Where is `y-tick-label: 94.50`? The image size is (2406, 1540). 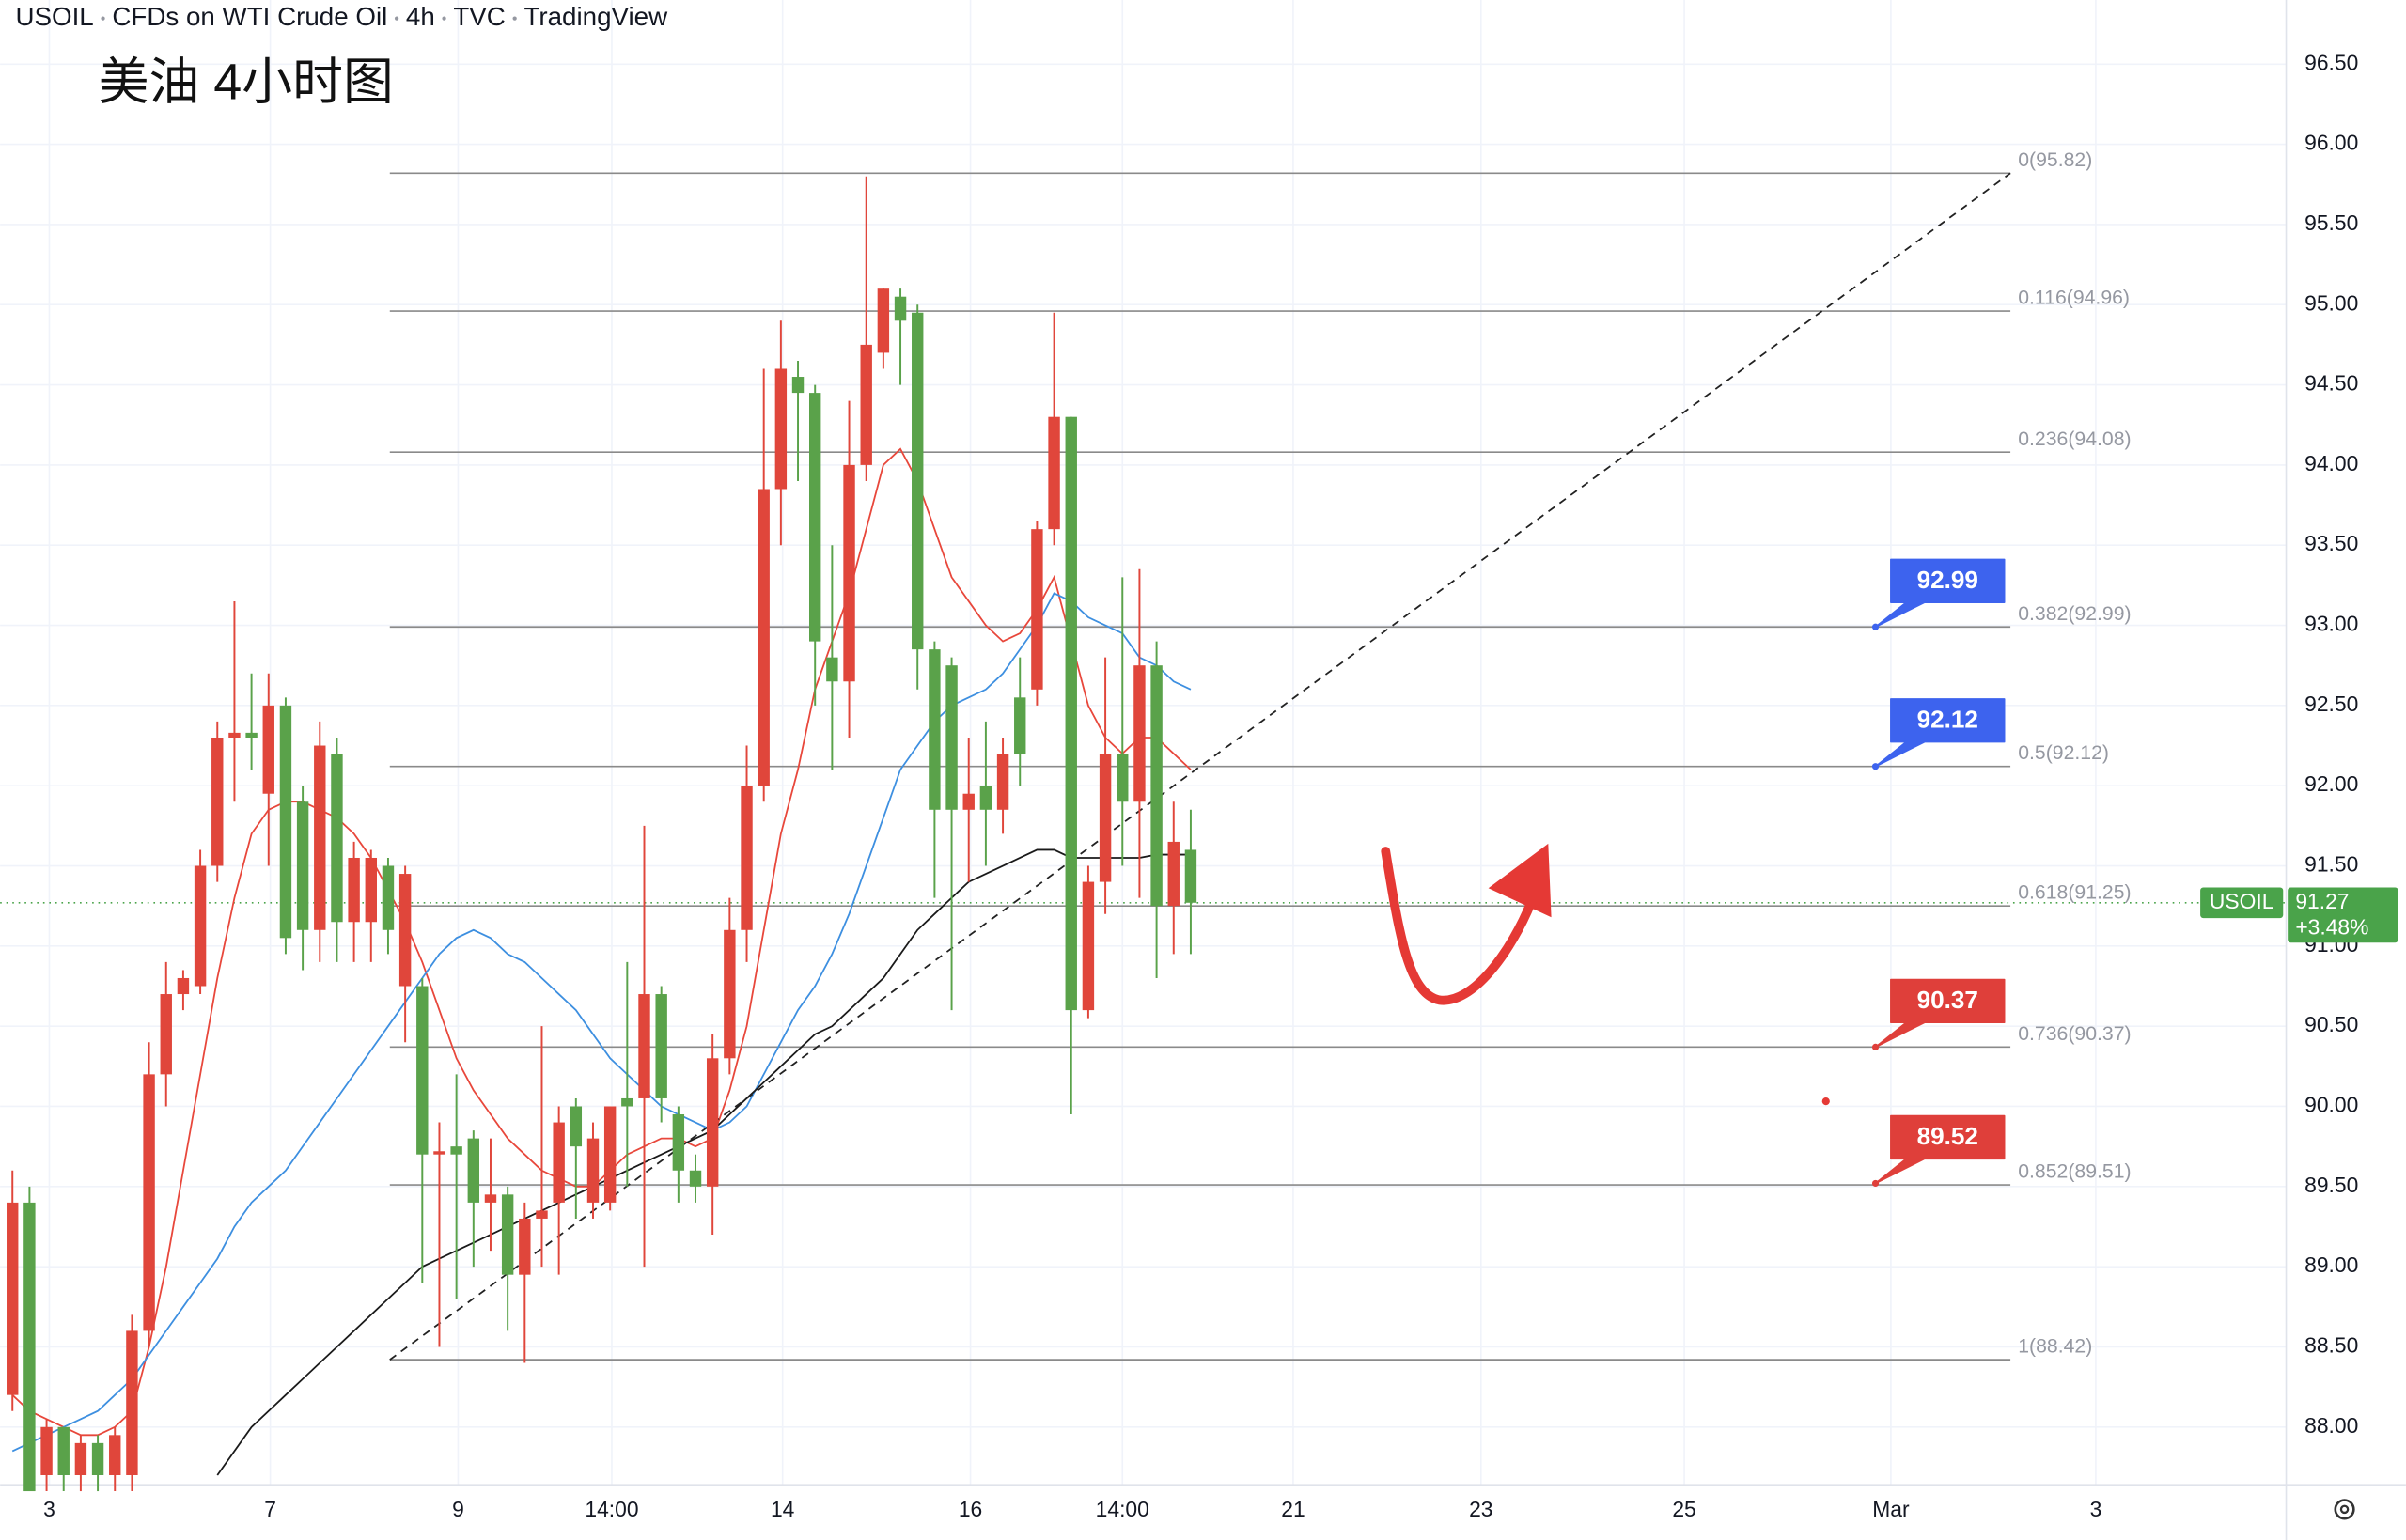 y-tick-label: 94.50 is located at coordinates (2331, 383).